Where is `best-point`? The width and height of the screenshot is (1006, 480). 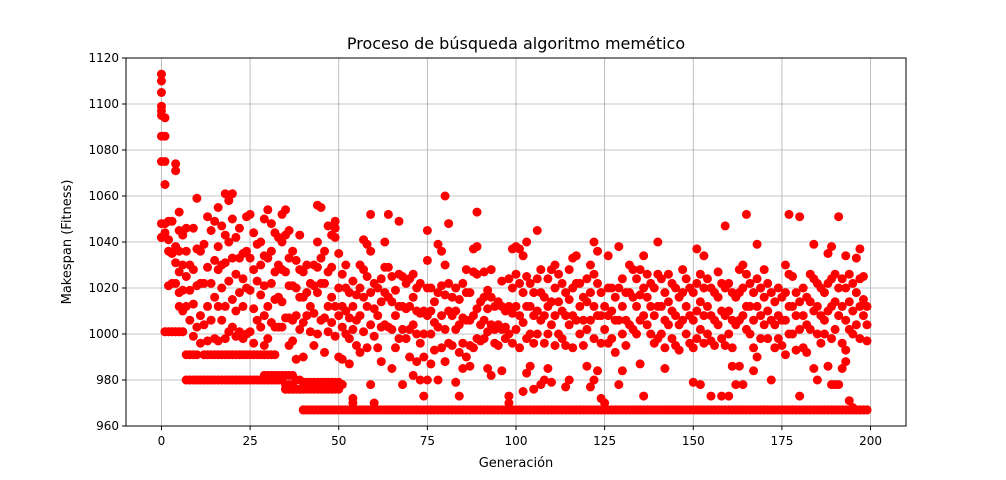 best-point is located at coordinates (867, 410).